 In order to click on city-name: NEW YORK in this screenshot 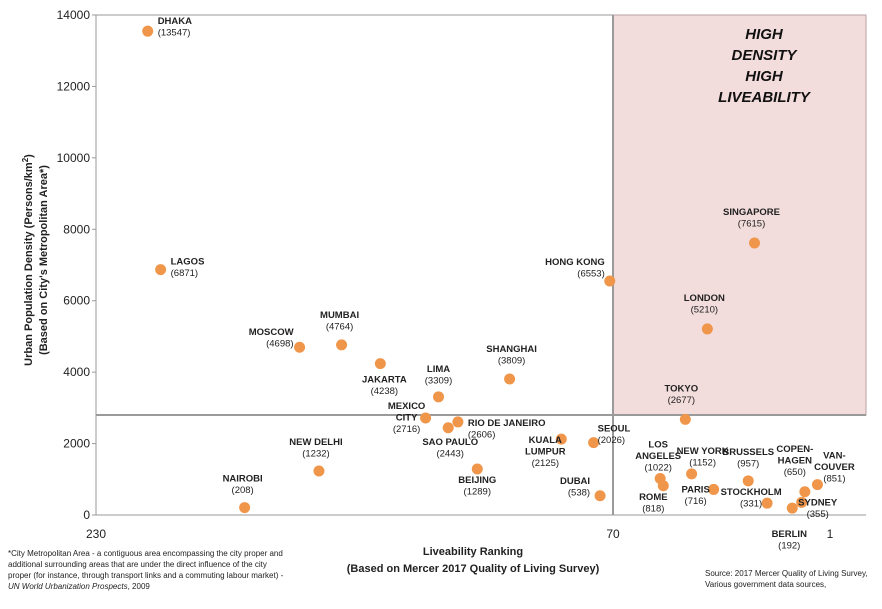, I will do `click(703, 451)`.